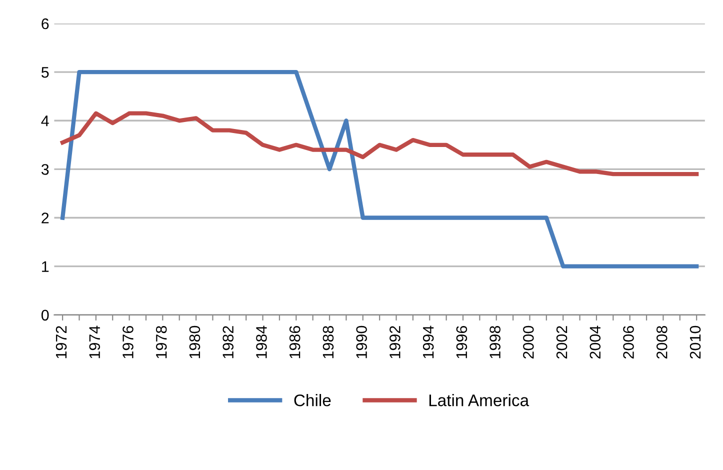  What do you see at coordinates (94, 342) in the screenshot?
I see `x-tick-label: 1974` at bounding box center [94, 342].